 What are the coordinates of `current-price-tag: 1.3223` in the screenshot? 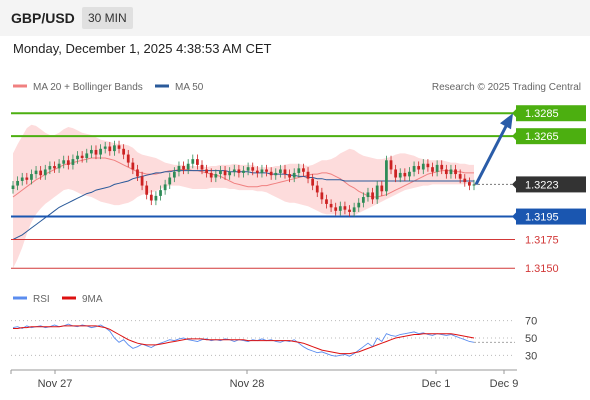 It's located at (530, 184).